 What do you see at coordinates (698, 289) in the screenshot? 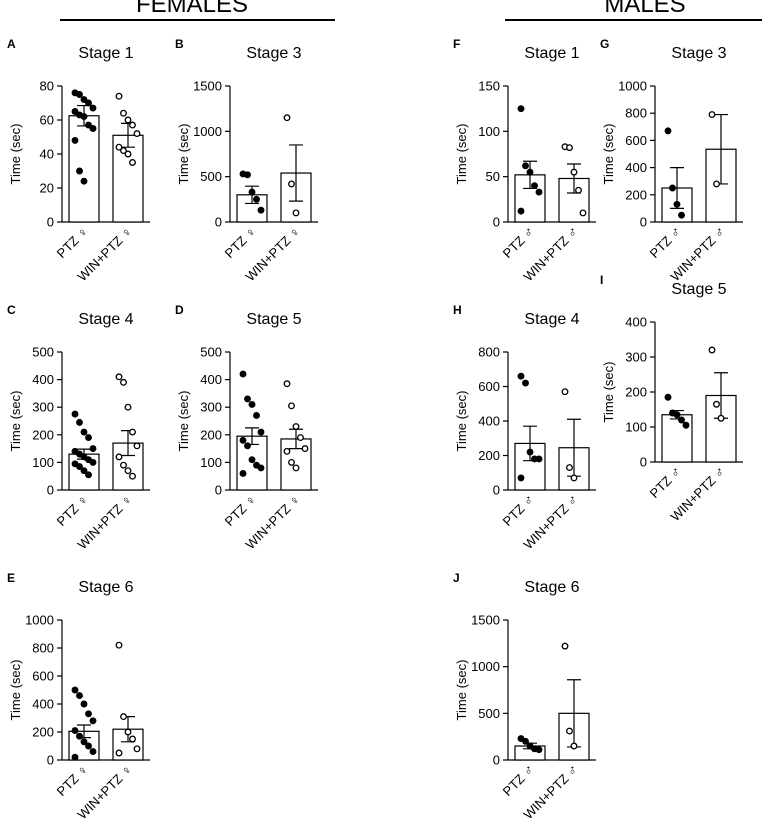
I see `panel-title: Stage 5` at bounding box center [698, 289].